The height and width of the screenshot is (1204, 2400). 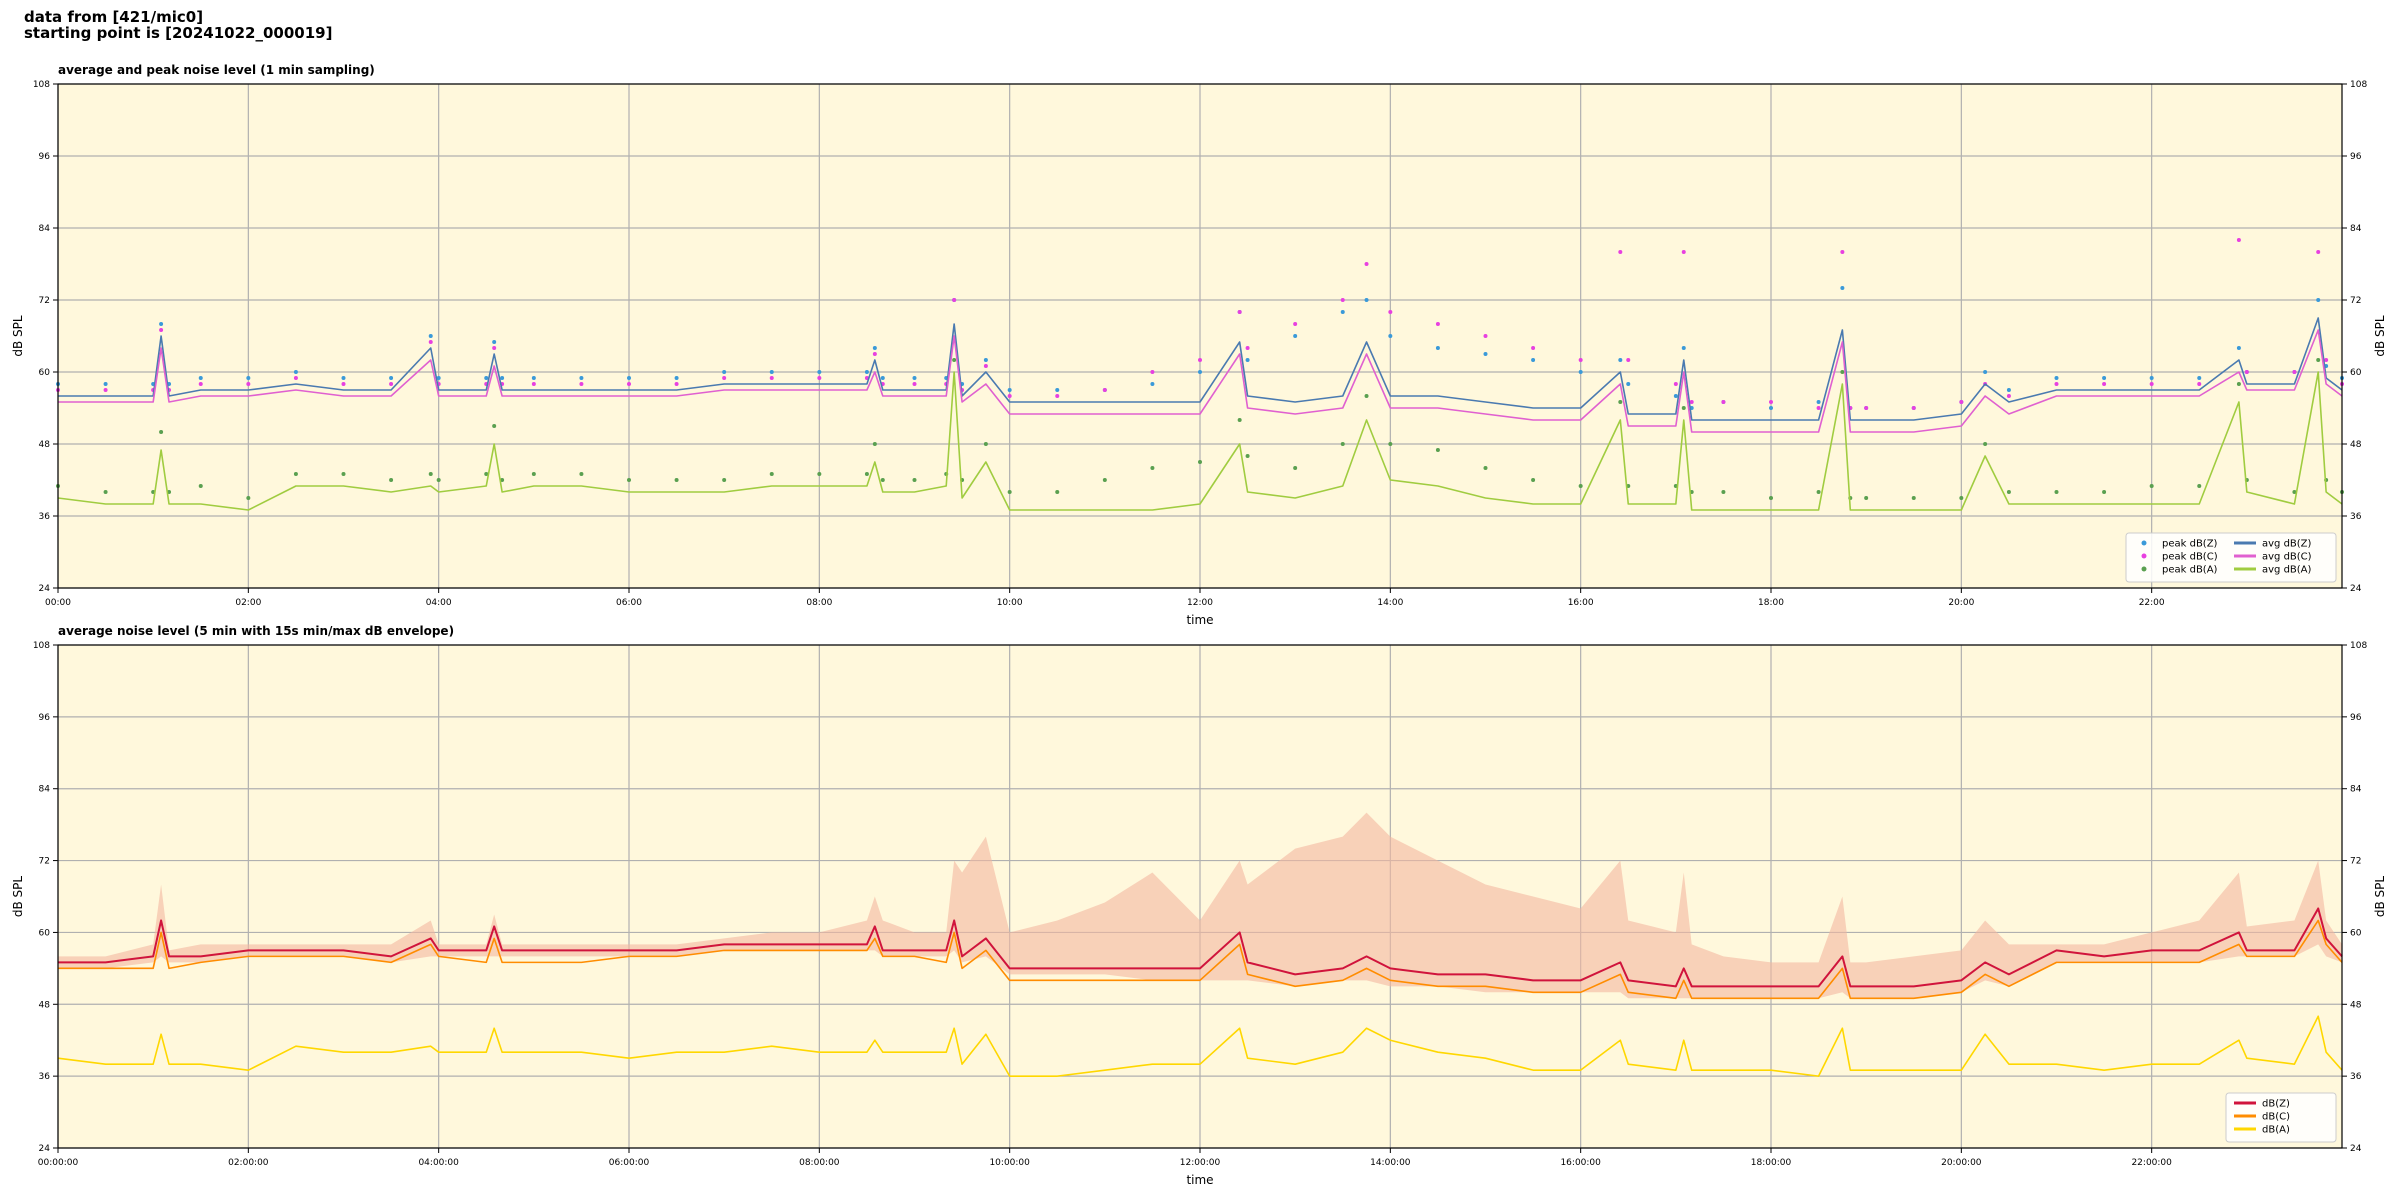 I want to click on legend-label: dB(A), so click(x=2276, y=1130).